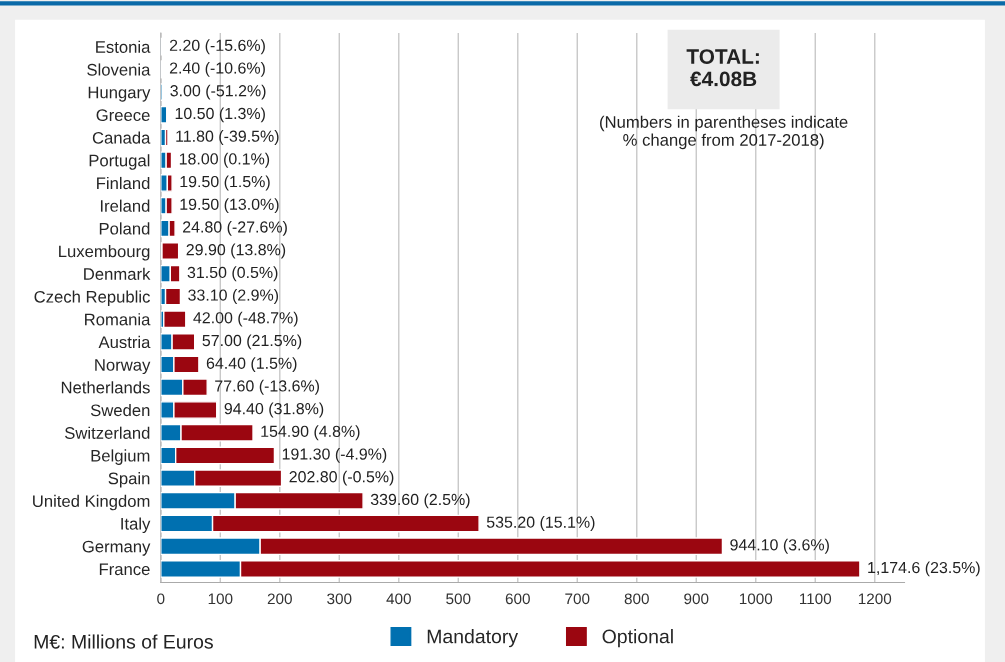 Image resolution: width=1005 pixels, height=662 pixels. What do you see at coordinates (120, 457) in the screenshot?
I see `y-tick-label: Belgium` at bounding box center [120, 457].